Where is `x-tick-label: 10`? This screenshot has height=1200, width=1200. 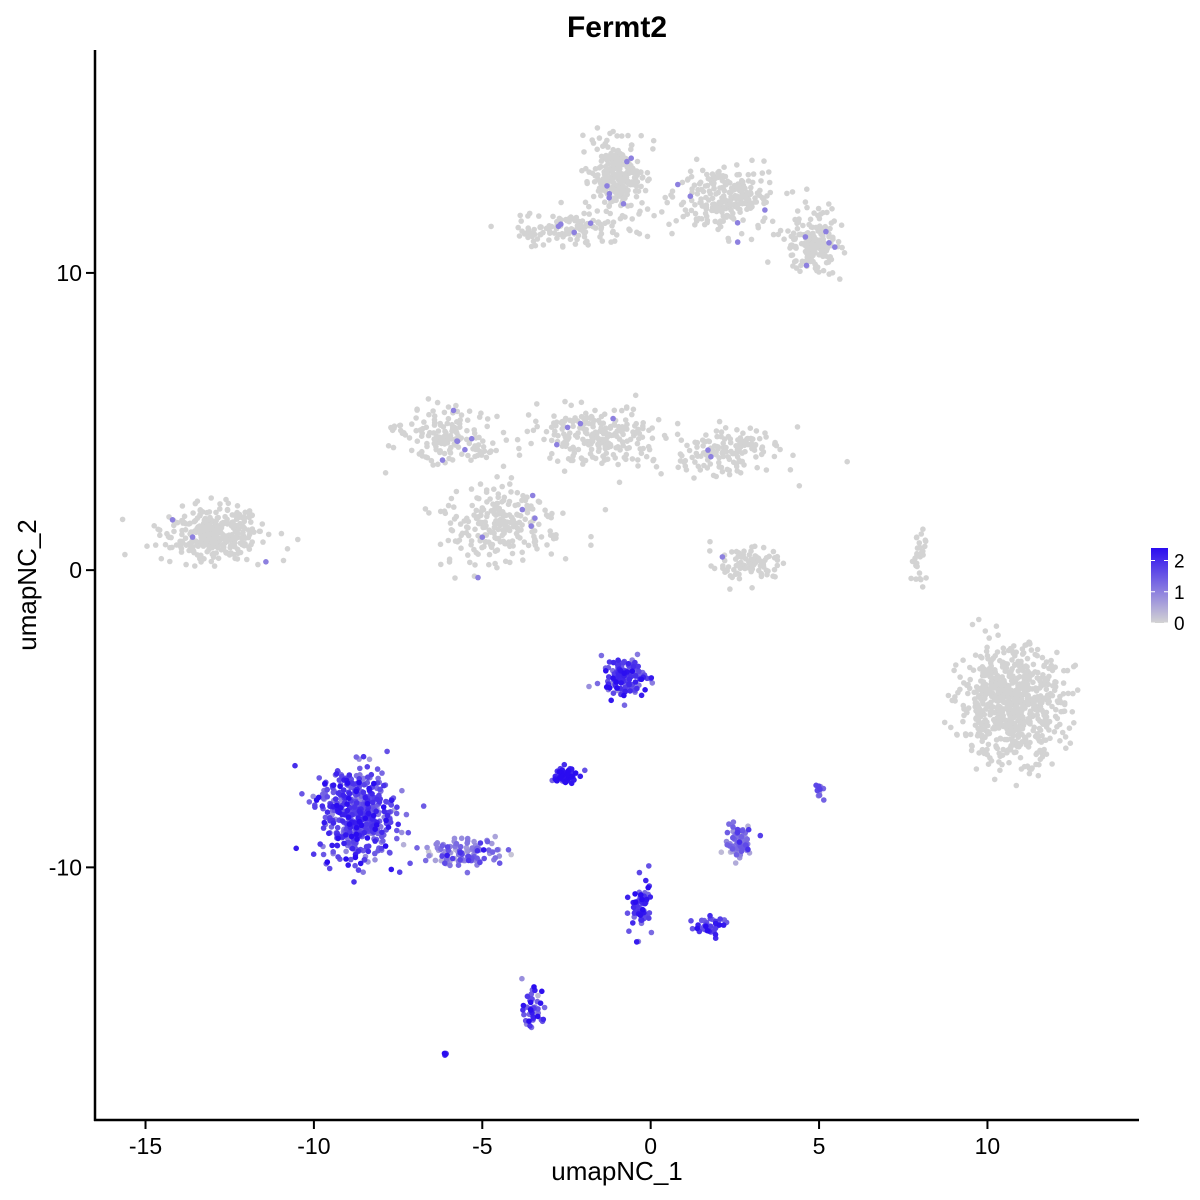 x-tick-label: 10 is located at coordinates (988, 1146).